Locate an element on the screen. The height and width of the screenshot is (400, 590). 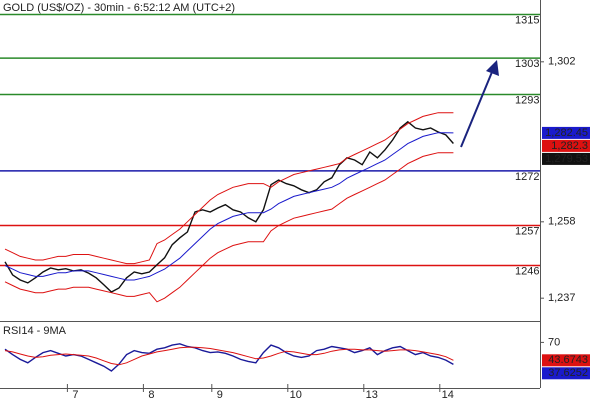
y-tick-label: 1,258 is located at coordinates (562, 222).